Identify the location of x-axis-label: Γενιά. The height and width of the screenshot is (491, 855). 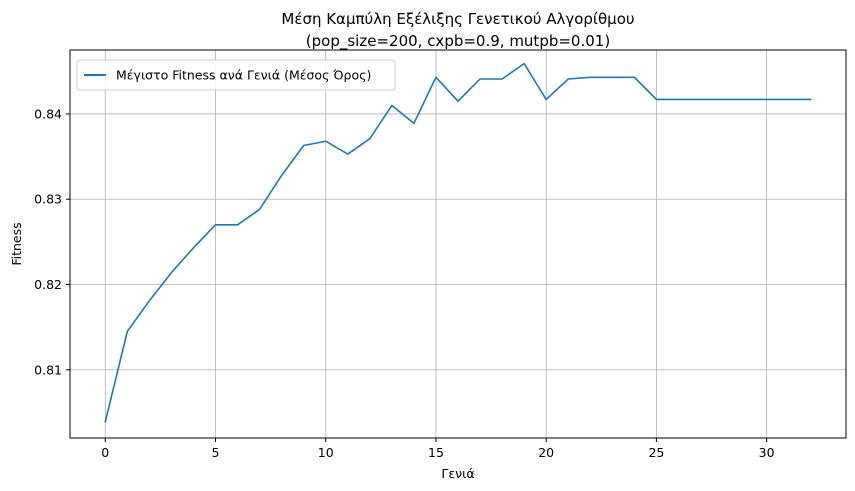
(457, 473).